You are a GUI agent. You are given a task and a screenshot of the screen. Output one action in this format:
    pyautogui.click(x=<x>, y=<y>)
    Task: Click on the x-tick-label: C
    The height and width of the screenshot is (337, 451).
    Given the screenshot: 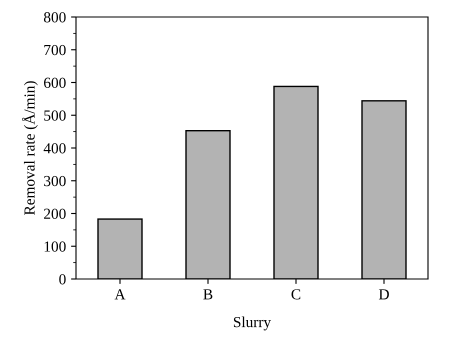 What is the action you would take?
    pyautogui.click(x=296, y=294)
    